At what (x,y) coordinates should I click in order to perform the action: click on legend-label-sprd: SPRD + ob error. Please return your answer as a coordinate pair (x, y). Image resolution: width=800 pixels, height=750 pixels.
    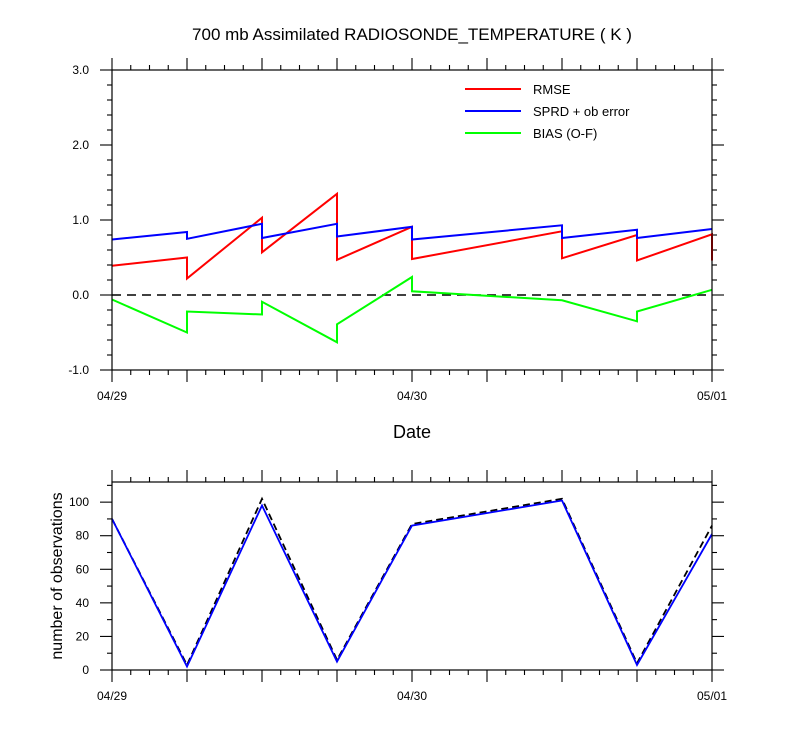
    Looking at the image, I should click on (581, 111).